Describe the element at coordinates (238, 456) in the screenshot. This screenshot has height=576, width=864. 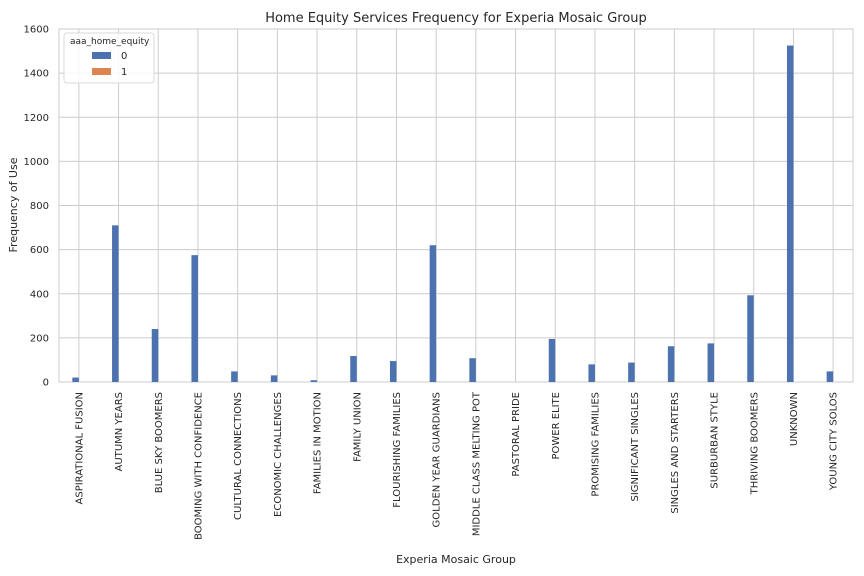
I see `x-tick-label: CULTURAL CONNECTIONS` at that location.